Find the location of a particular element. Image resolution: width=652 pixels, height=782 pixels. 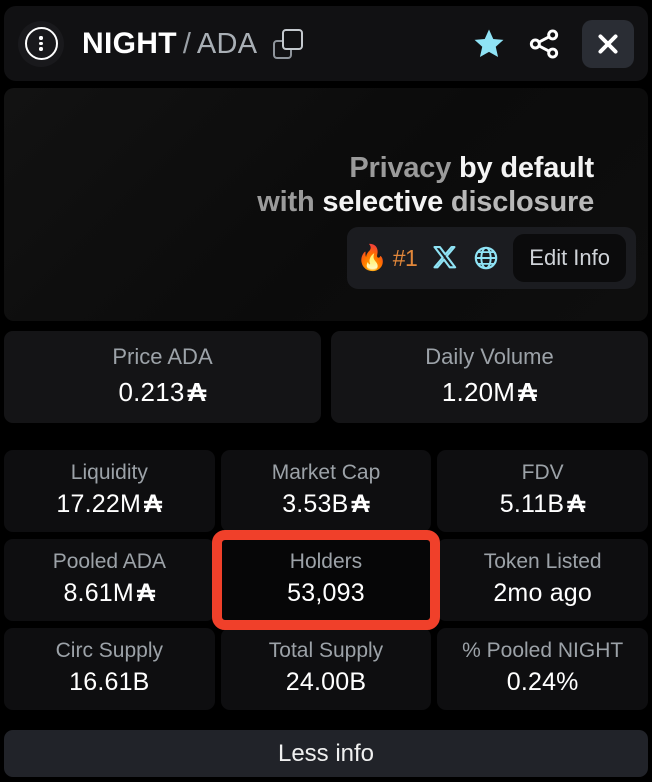

stat-number: 53,093 is located at coordinates (326, 593).